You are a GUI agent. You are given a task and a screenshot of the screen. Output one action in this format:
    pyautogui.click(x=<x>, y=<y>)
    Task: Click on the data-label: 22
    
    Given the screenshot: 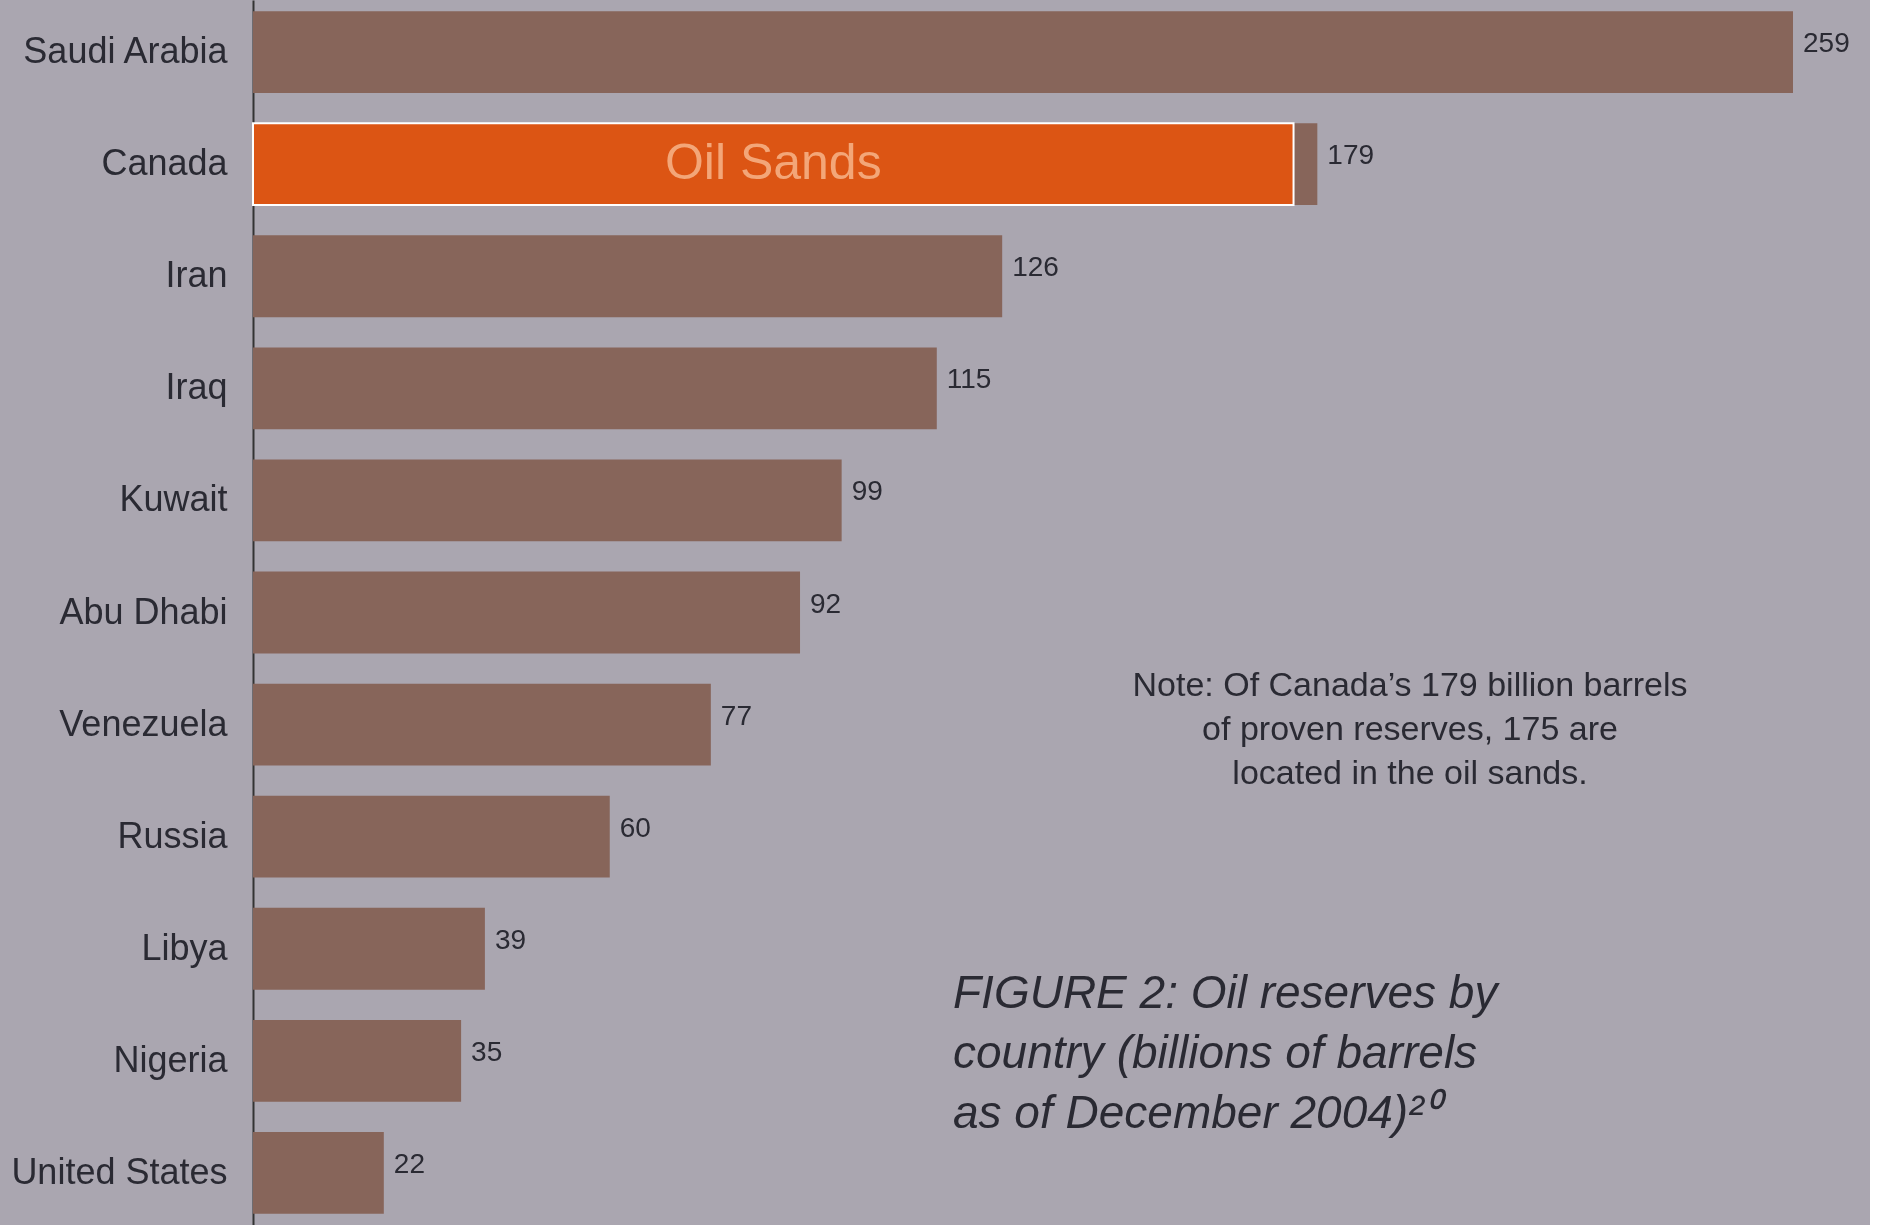 What is the action you would take?
    pyautogui.click(x=409, y=1163)
    